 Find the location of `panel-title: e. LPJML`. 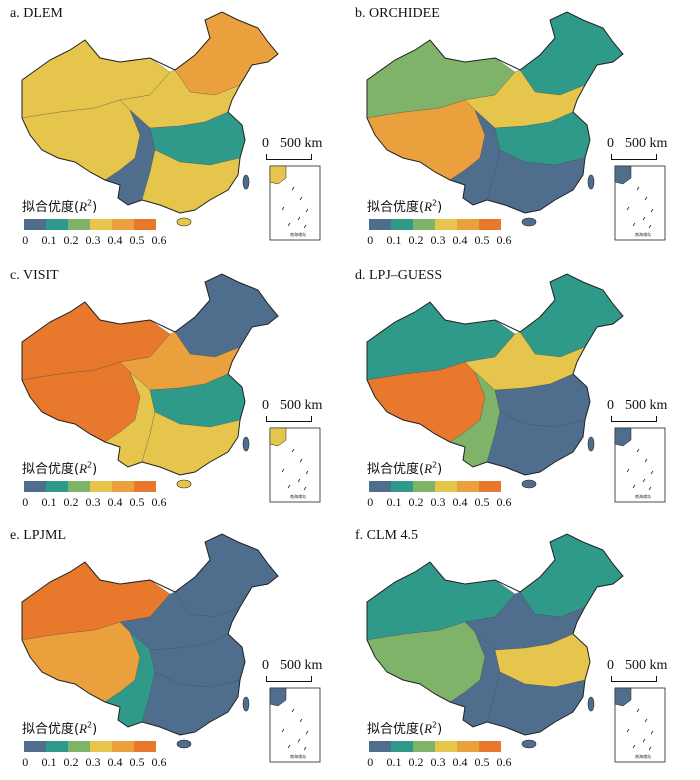

panel-title: e. LPJML is located at coordinates (38, 535).